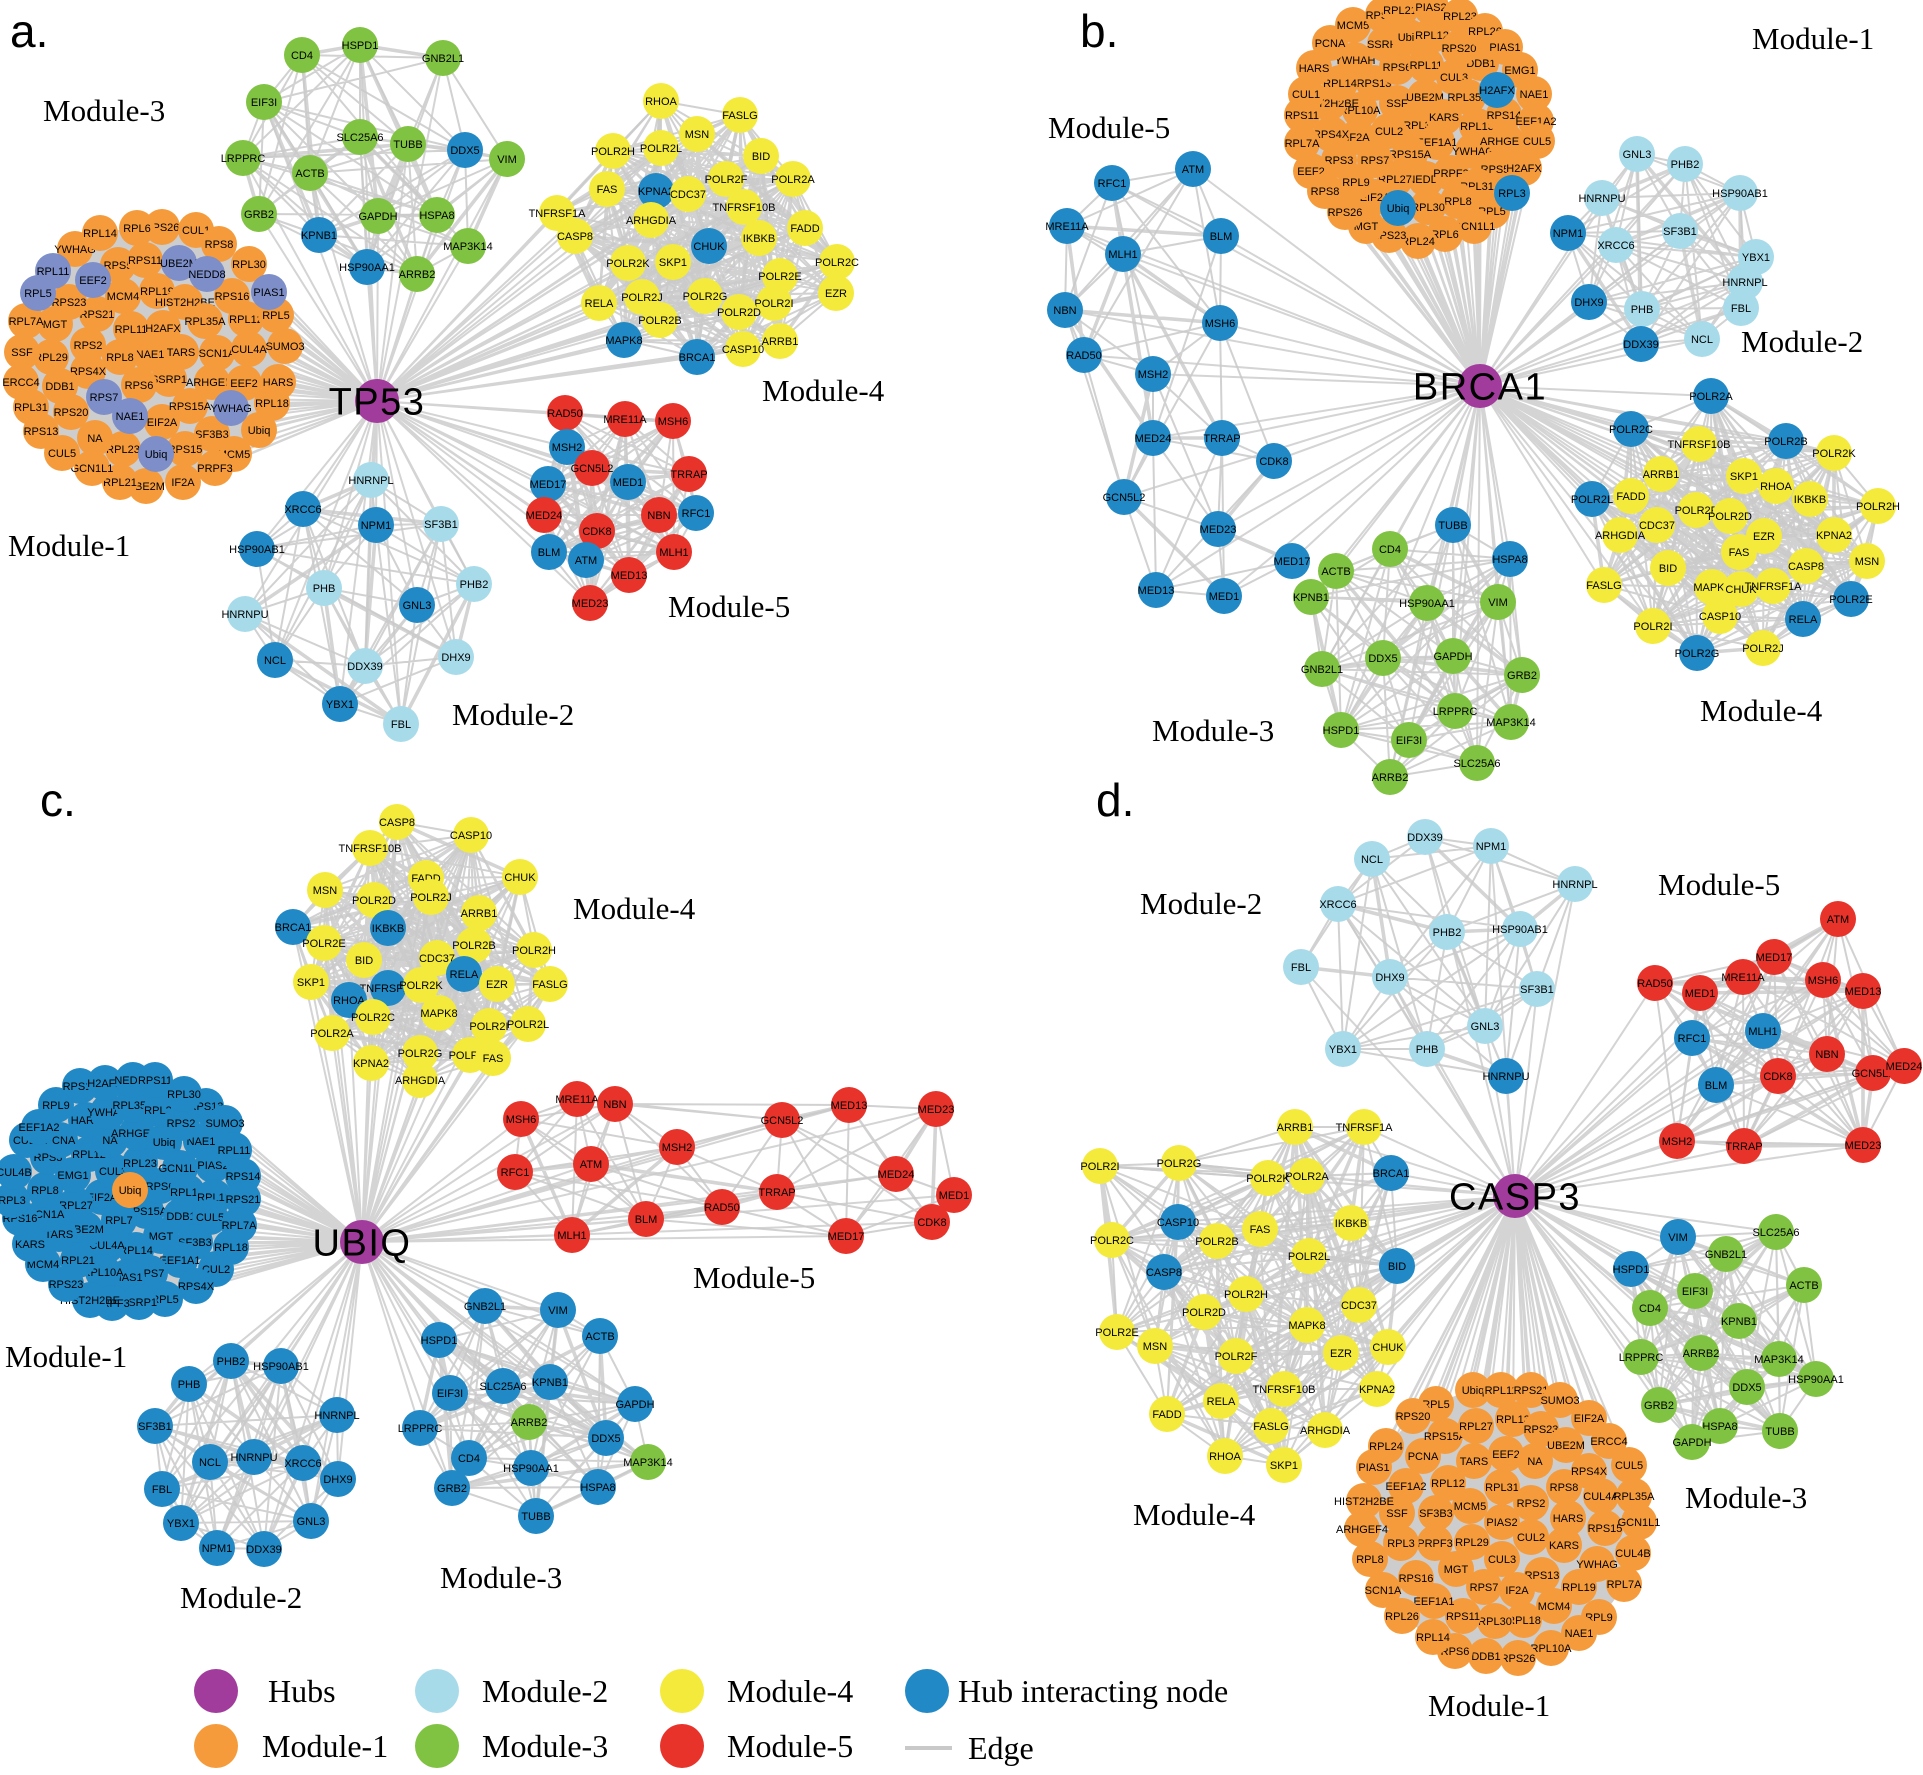 The height and width of the screenshot is (1775, 1923). I want to click on svg-text: MSN, so click(1867, 562).